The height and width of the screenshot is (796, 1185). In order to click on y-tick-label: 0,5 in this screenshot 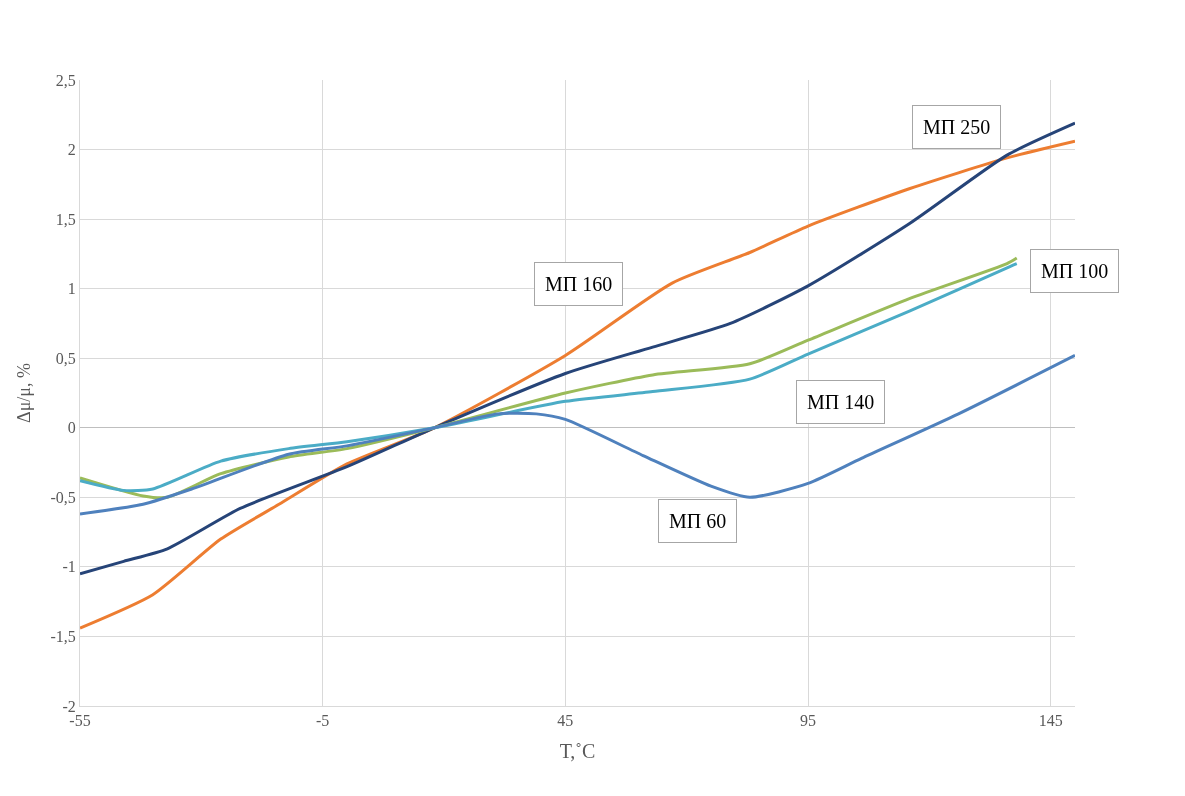, I will do `click(65, 358)`.